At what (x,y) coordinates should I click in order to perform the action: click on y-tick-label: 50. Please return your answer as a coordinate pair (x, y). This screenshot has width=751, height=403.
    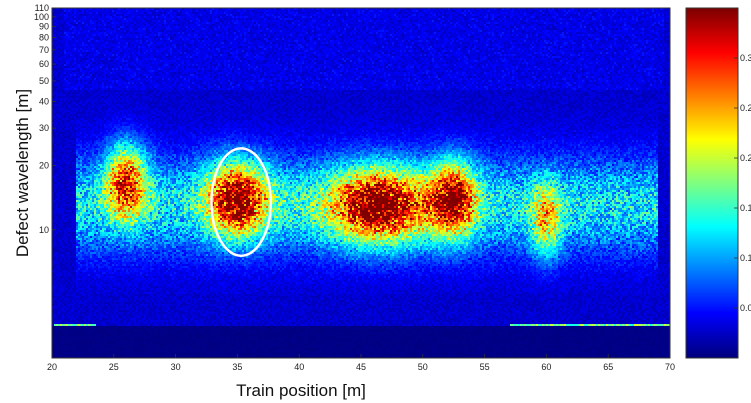
    Looking at the image, I should click on (44, 81).